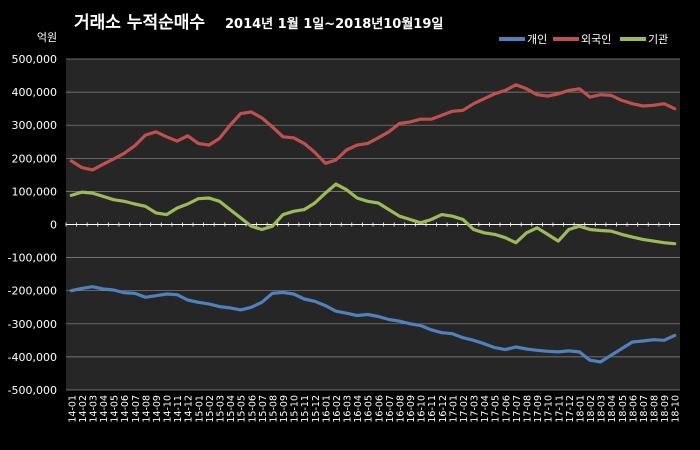  I want to click on x-tick-label: 16-03, so click(348, 409).